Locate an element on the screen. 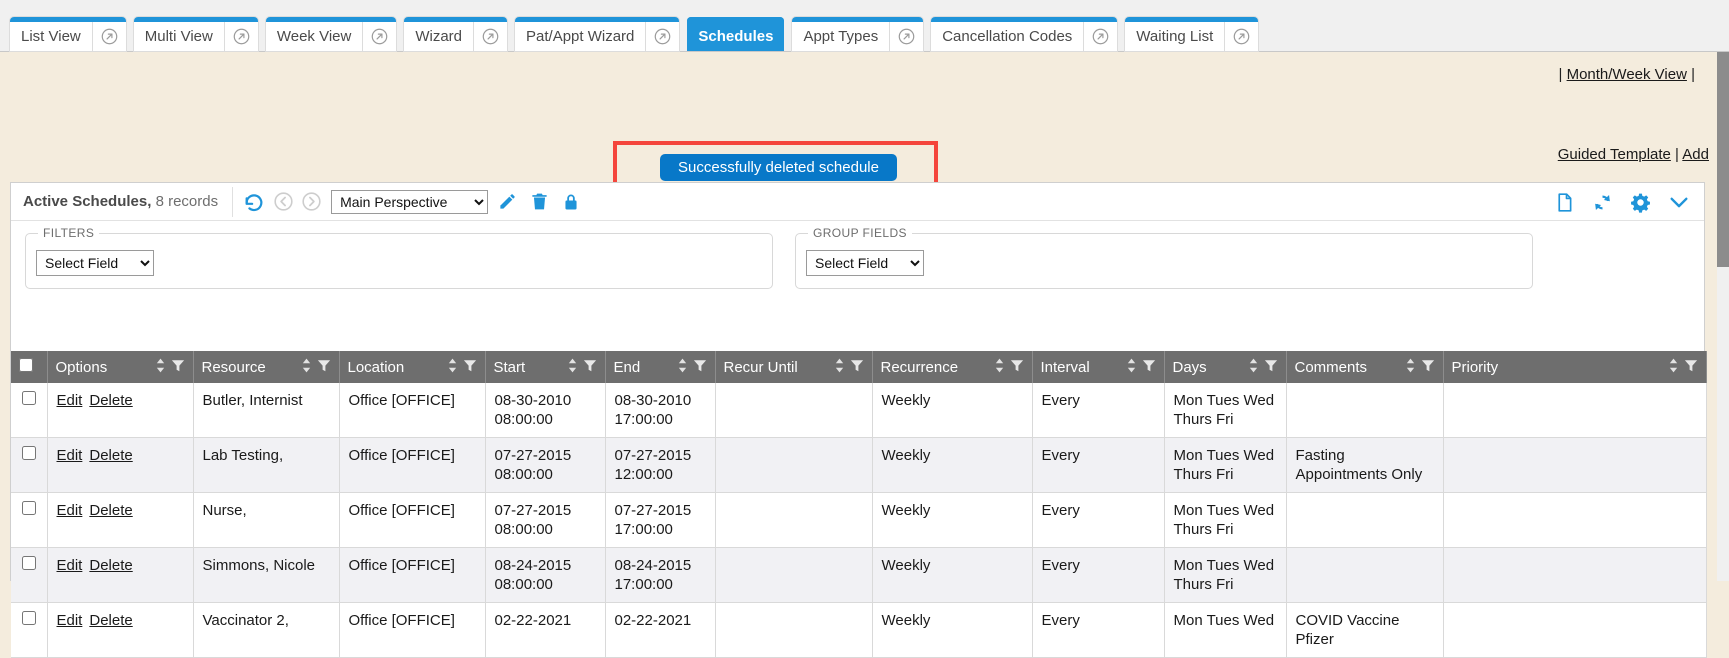 The height and width of the screenshot is (658, 1729). guided-template-link: Guided Template is located at coordinates (1614, 154).